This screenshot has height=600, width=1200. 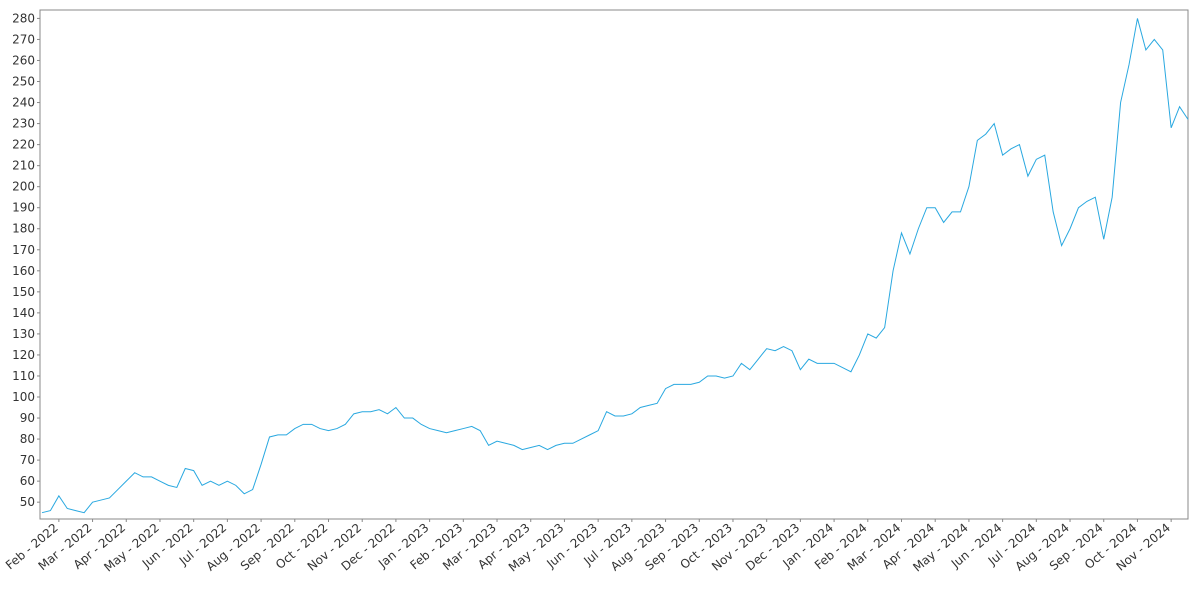 What do you see at coordinates (23, 355) in the screenshot?
I see `y-tick-label: 120` at bounding box center [23, 355].